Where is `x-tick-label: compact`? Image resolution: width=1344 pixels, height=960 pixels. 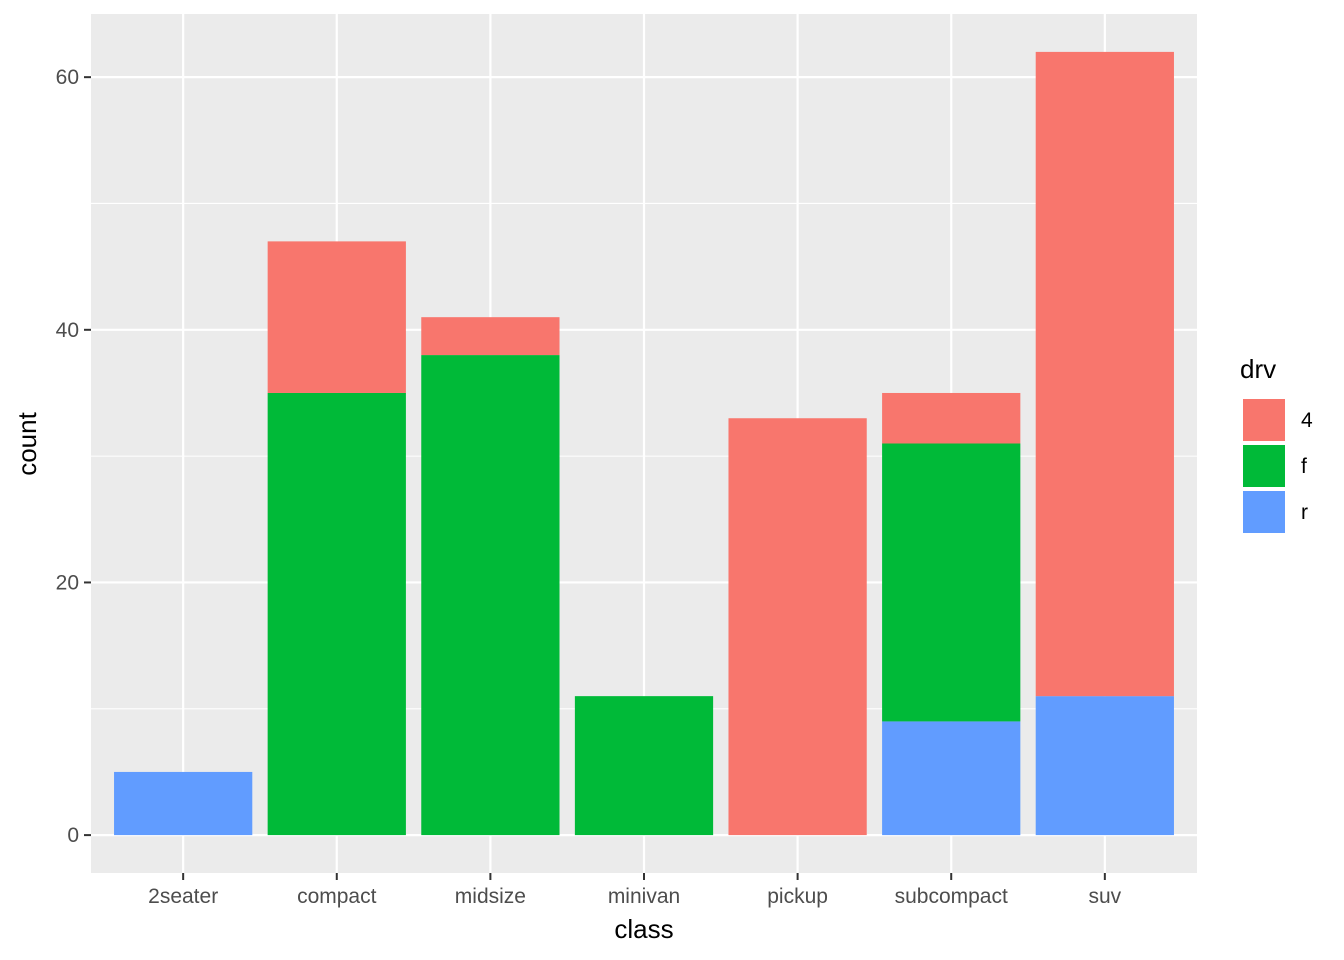 x-tick-label: compact is located at coordinates (337, 896).